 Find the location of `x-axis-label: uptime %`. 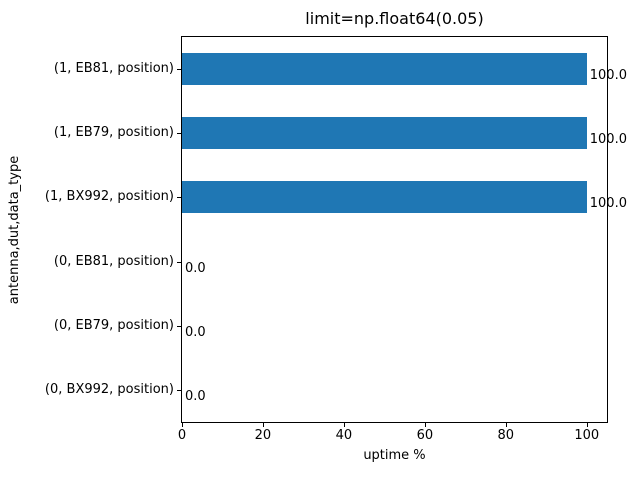

x-axis-label: uptime % is located at coordinates (394, 455).